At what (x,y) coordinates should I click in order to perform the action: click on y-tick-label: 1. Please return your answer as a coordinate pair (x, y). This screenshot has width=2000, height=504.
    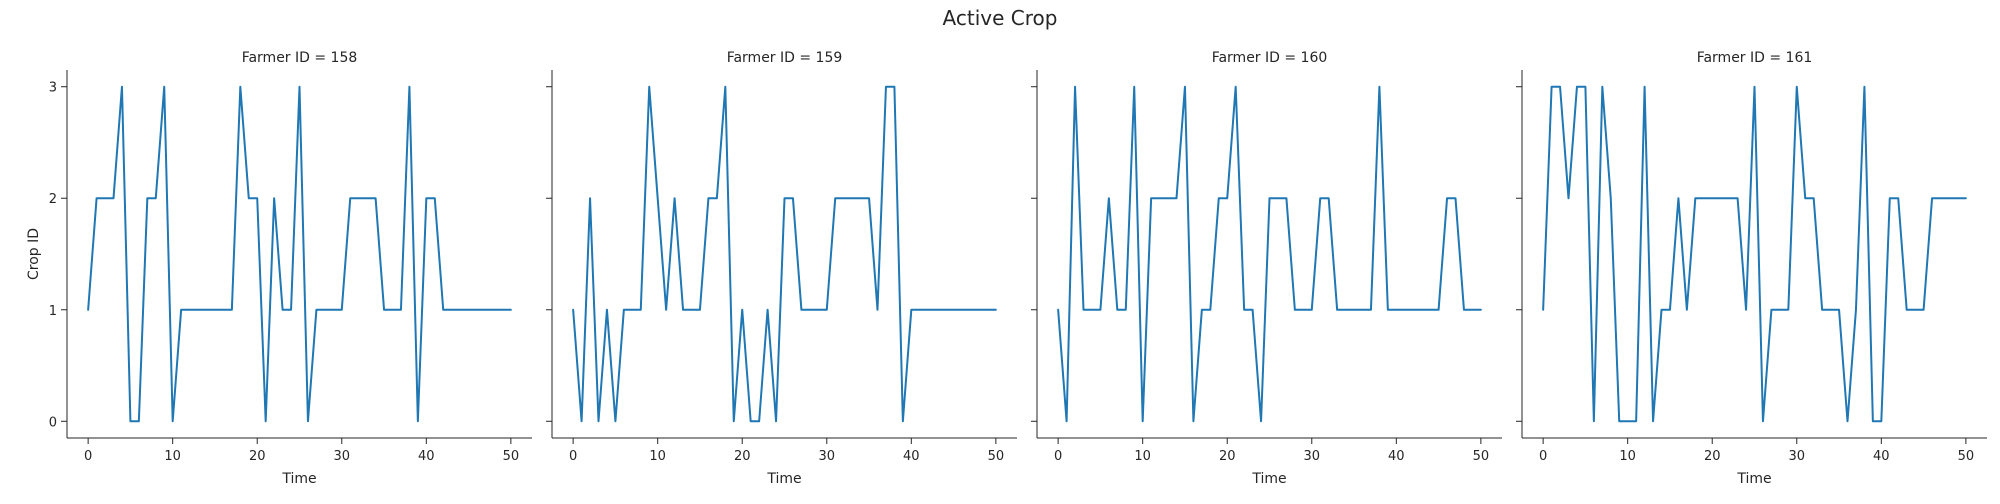
    Looking at the image, I should click on (53, 311).